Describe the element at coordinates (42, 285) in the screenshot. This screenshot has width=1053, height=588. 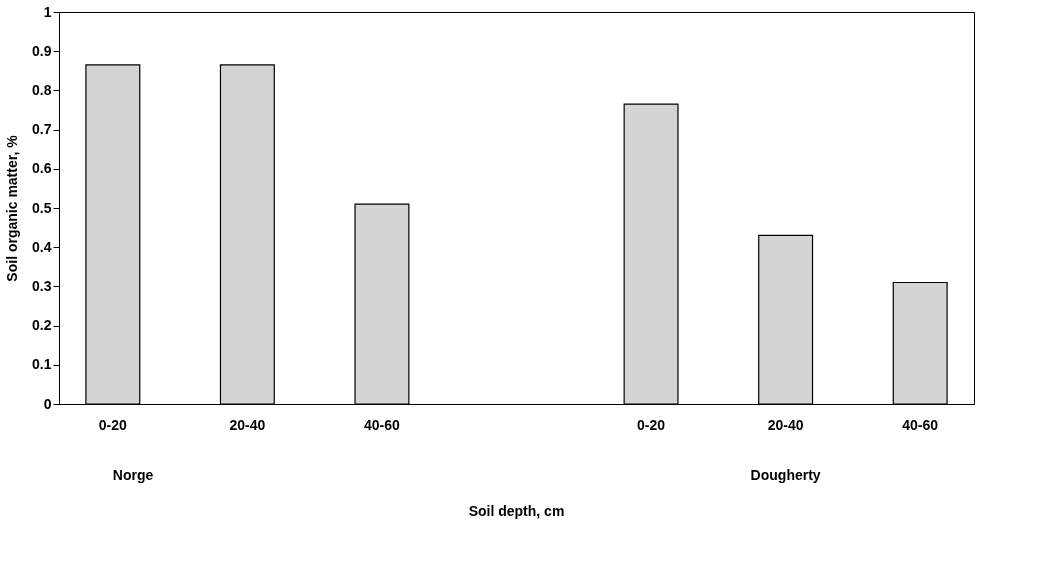
I see `y-tick-label: 0.3` at that location.